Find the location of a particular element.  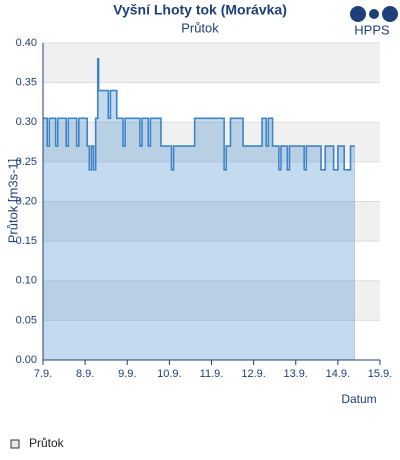

x-tick-label: 9.9. is located at coordinates (127, 374).